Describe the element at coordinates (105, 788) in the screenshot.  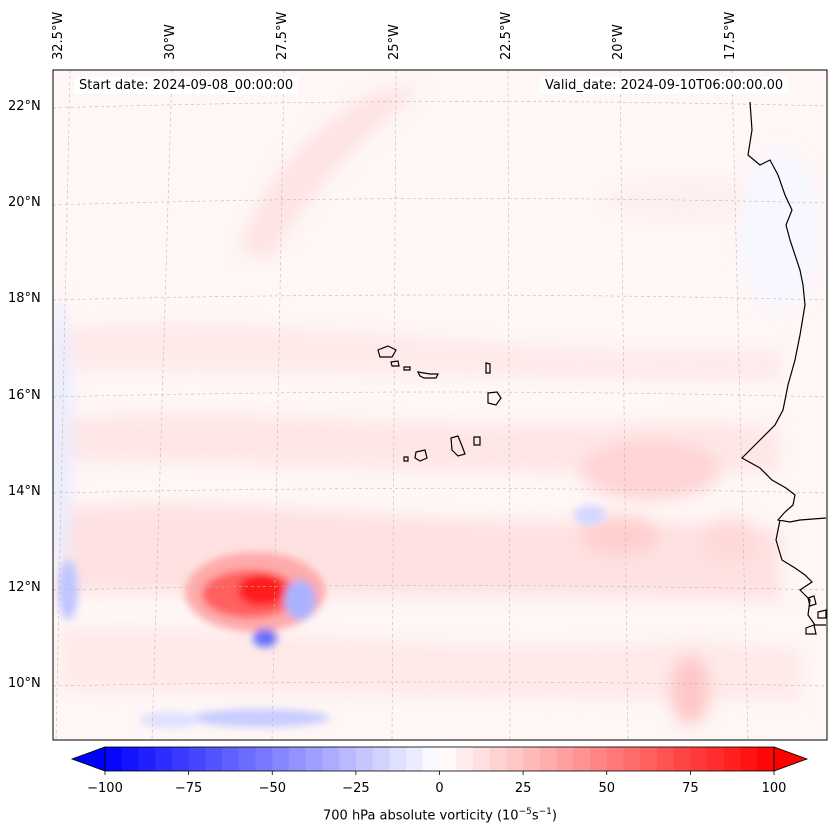
I see `colorbar-tick-label: −100` at that location.